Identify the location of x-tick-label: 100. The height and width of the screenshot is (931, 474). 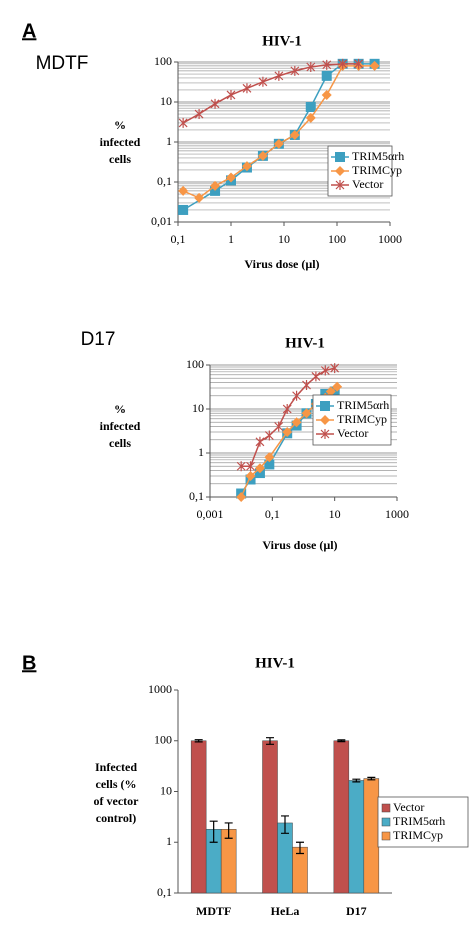
(337, 239).